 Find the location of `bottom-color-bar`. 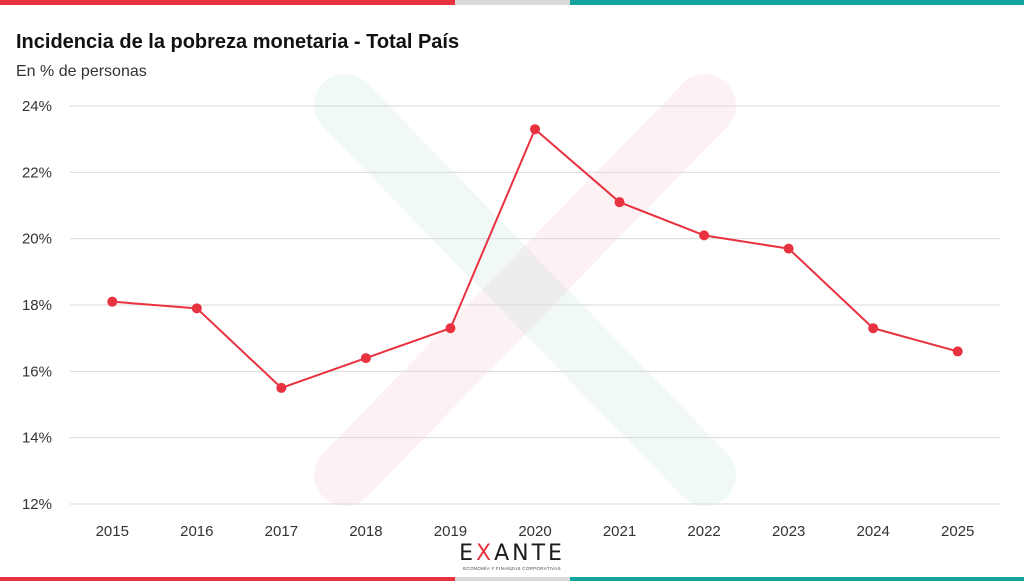

bottom-color-bar is located at coordinates (512, 579).